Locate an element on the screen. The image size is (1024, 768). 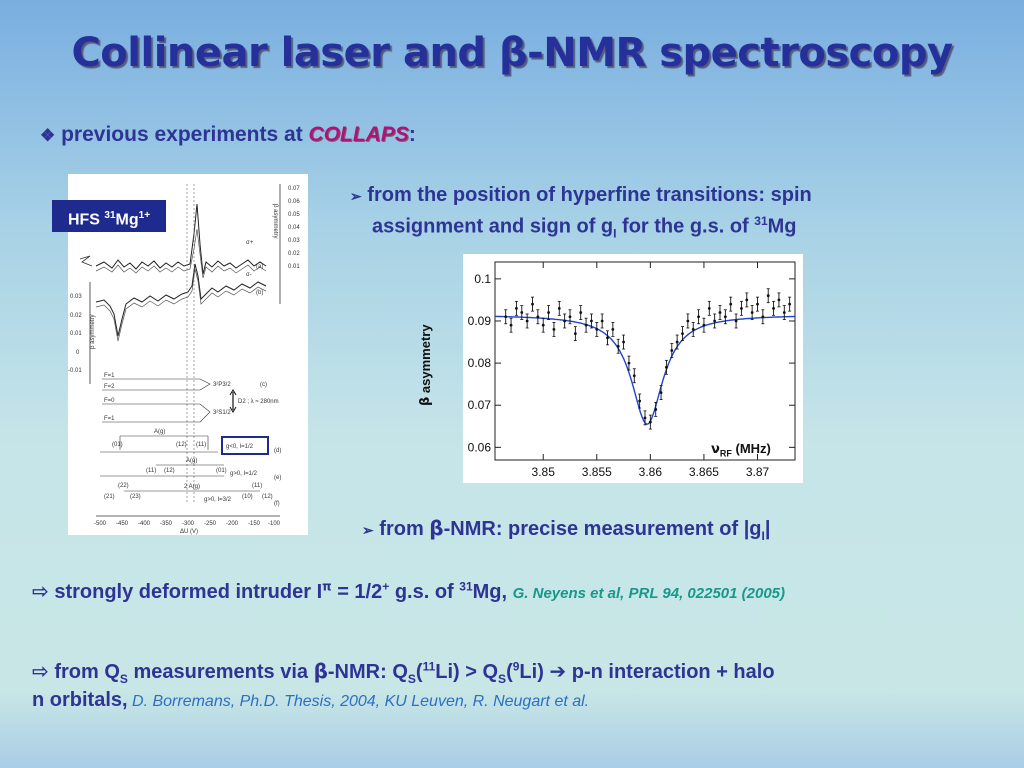
svg-text: 0.05 is located at coordinates (294, 215).